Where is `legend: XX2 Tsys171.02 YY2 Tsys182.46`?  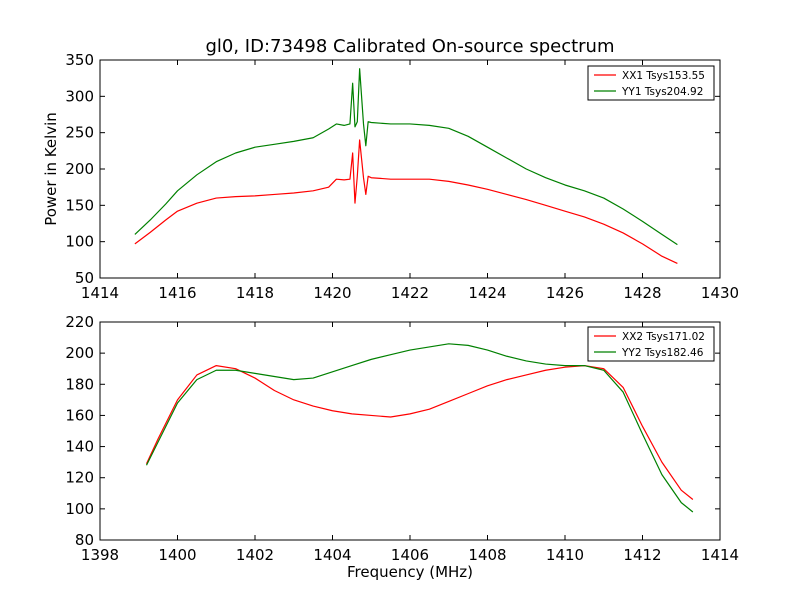
legend: XX2 Tsys171.02 YY2 Tsys182.46 is located at coordinates (651, 344).